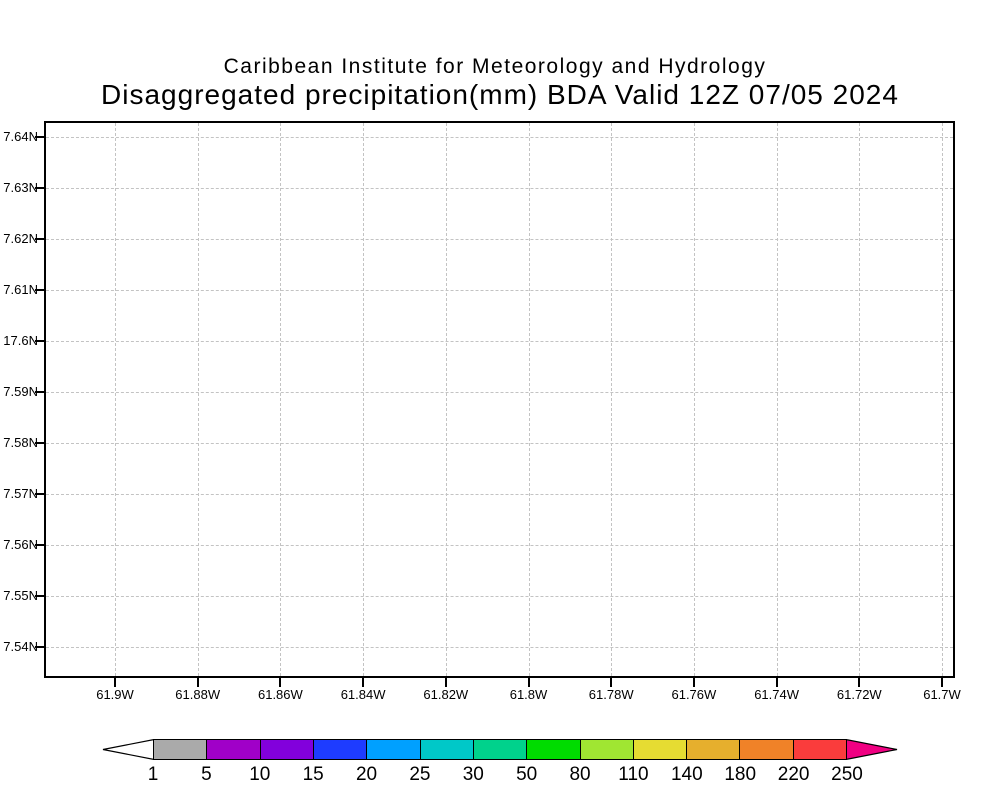 The height and width of the screenshot is (800, 1000). I want to click on y-axis-label: 7.61N, so click(20, 289).